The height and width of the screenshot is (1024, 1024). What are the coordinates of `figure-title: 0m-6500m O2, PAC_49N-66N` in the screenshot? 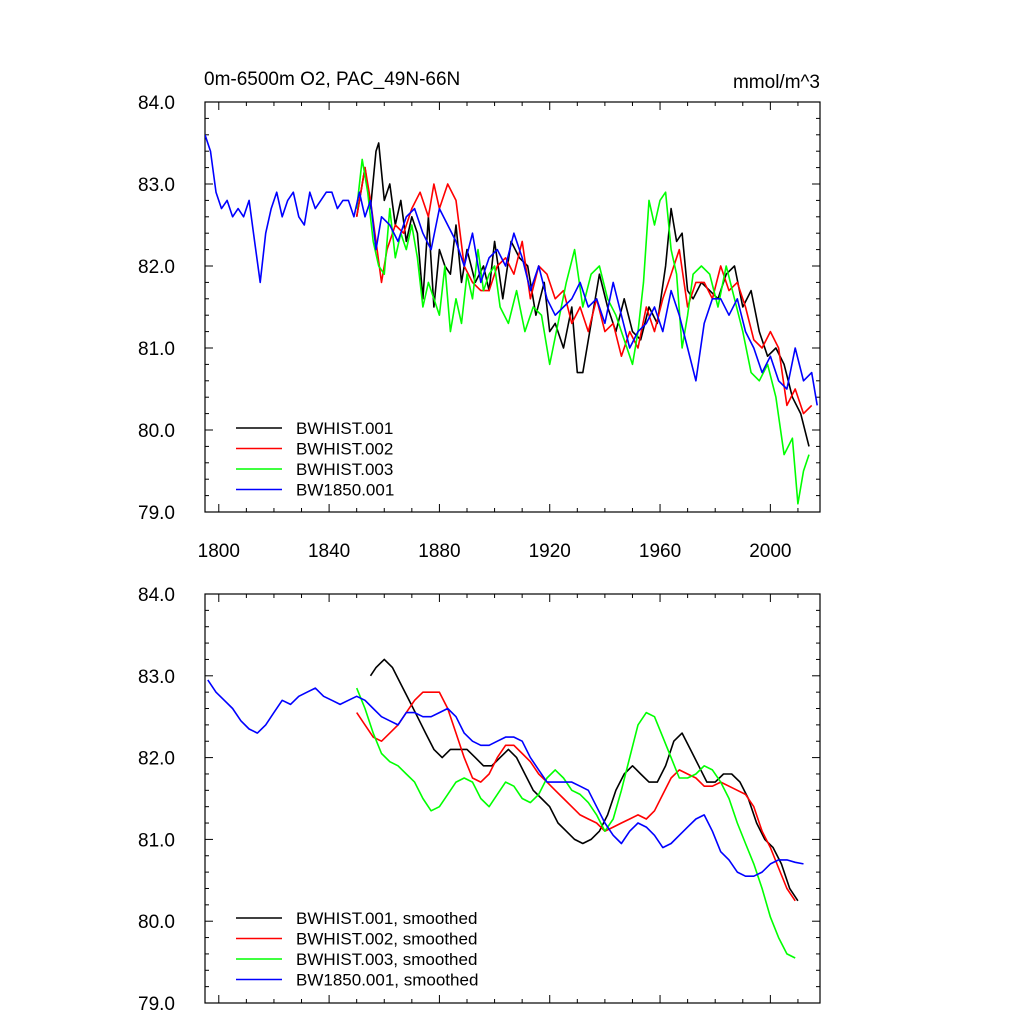 It's located at (332, 79).